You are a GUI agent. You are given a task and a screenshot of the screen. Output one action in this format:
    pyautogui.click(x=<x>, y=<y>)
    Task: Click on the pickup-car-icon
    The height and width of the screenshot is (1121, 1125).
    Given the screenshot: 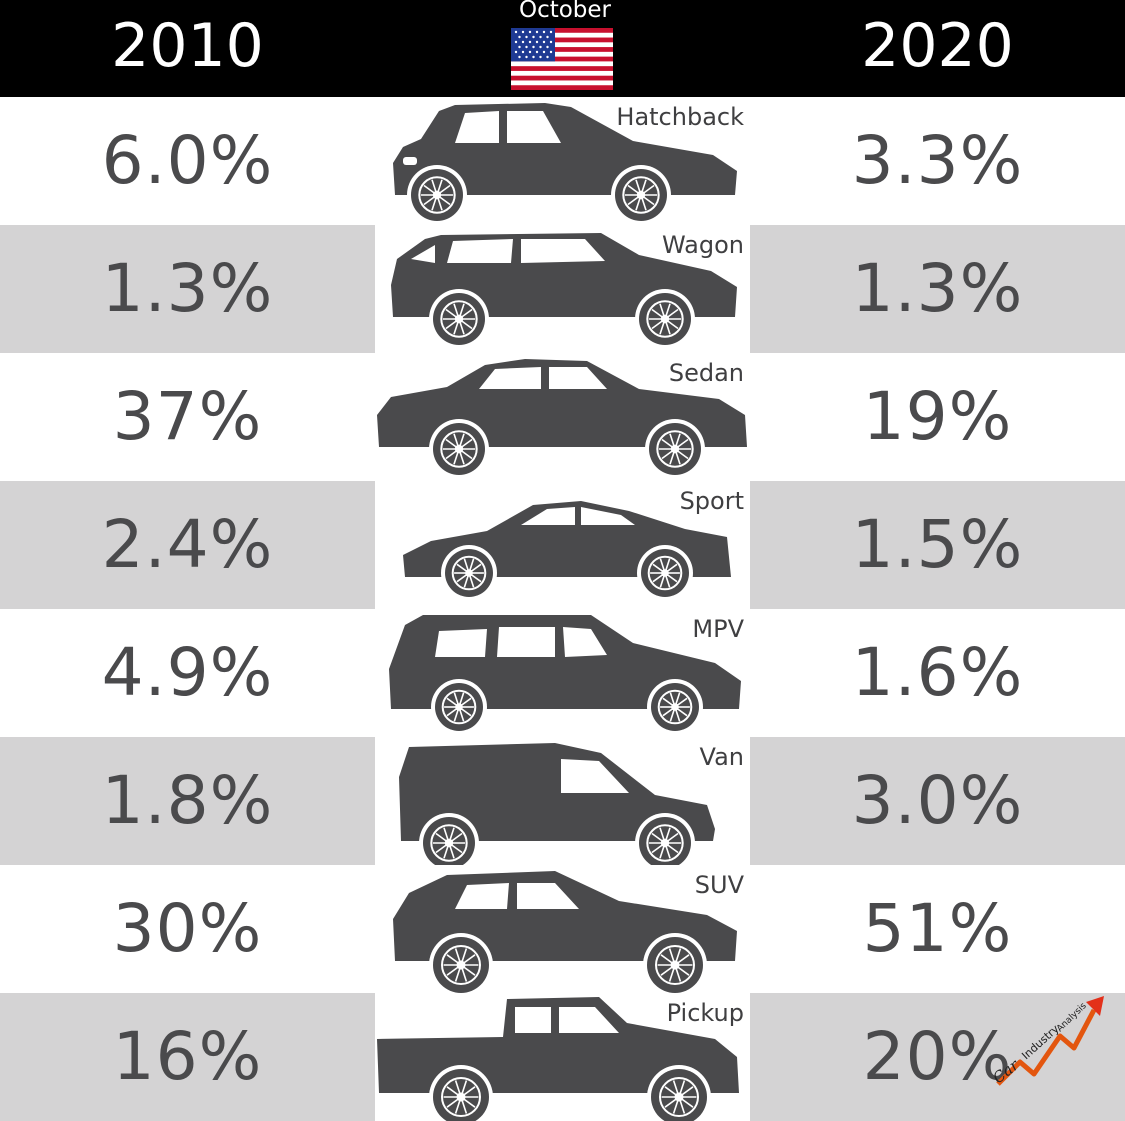 What is the action you would take?
    pyautogui.click(x=558, y=1059)
    